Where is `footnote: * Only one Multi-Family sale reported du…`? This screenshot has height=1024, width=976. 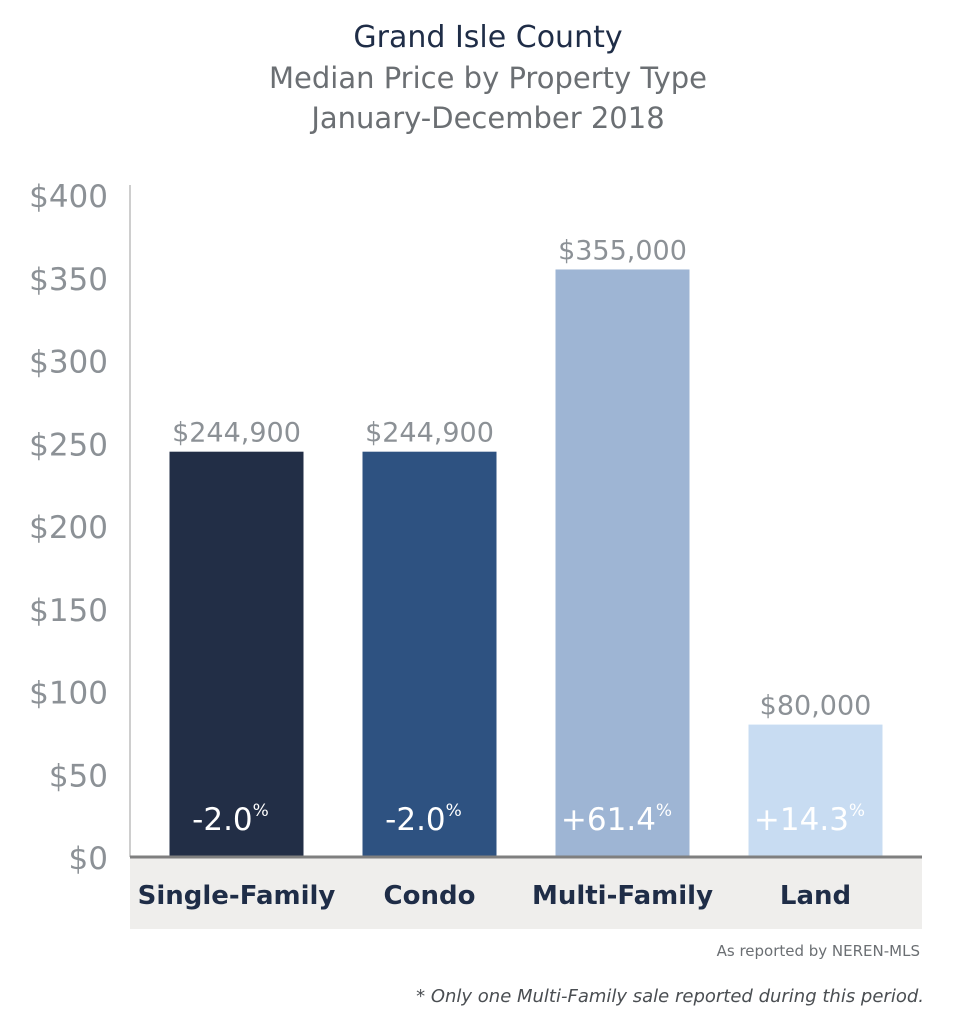
footnote: * Only one Multi-Family sale reported du… is located at coordinates (670, 996).